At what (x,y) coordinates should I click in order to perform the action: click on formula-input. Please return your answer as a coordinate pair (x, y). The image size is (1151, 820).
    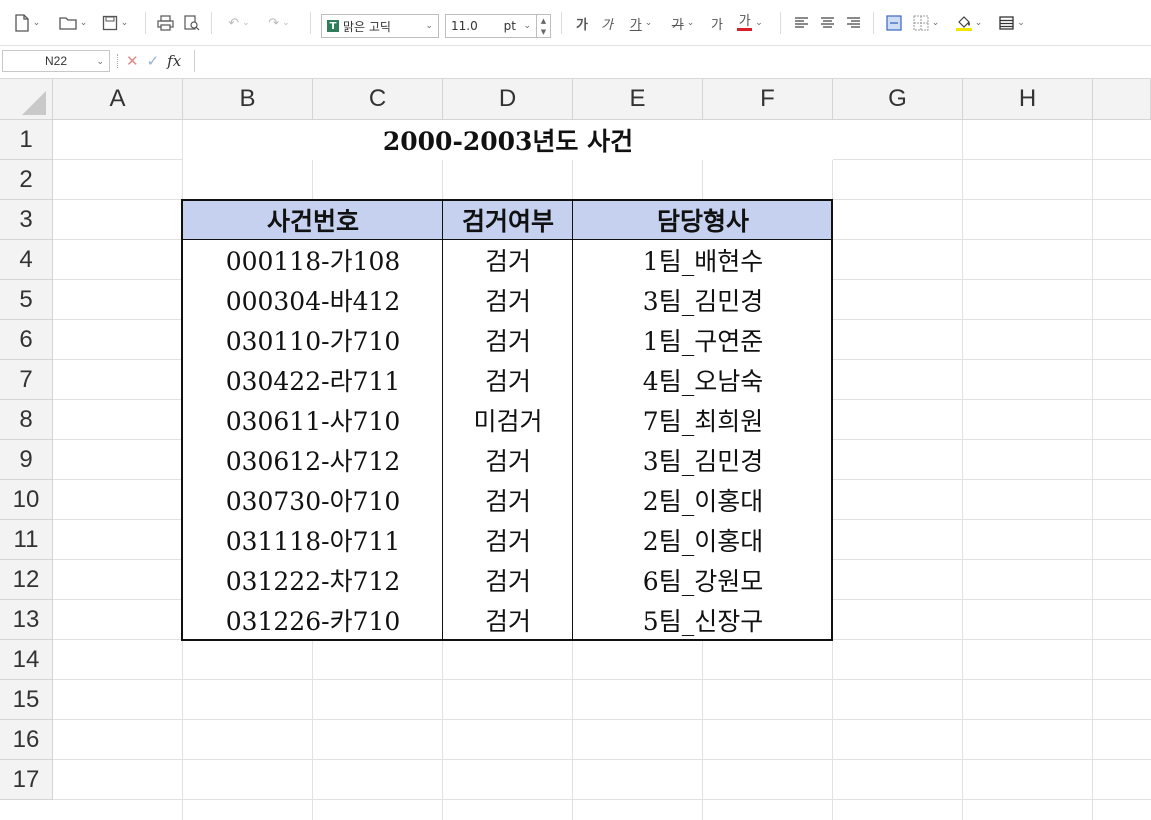
    Looking at the image, I should click on (671, 61).